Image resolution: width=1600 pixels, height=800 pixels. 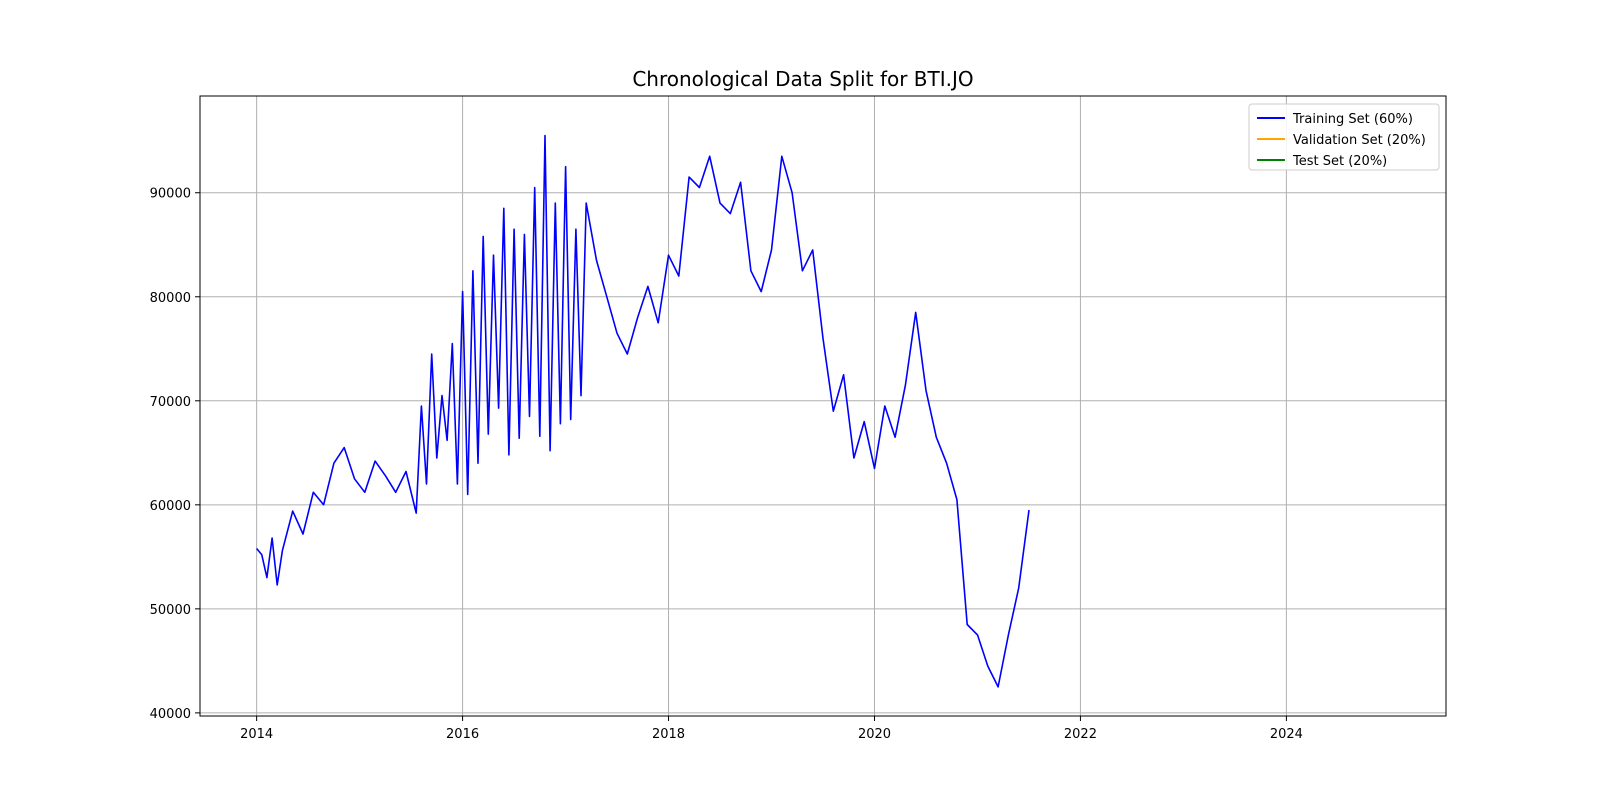 I want to click on y-tick-label: 60000, so click(x=170, y=506).